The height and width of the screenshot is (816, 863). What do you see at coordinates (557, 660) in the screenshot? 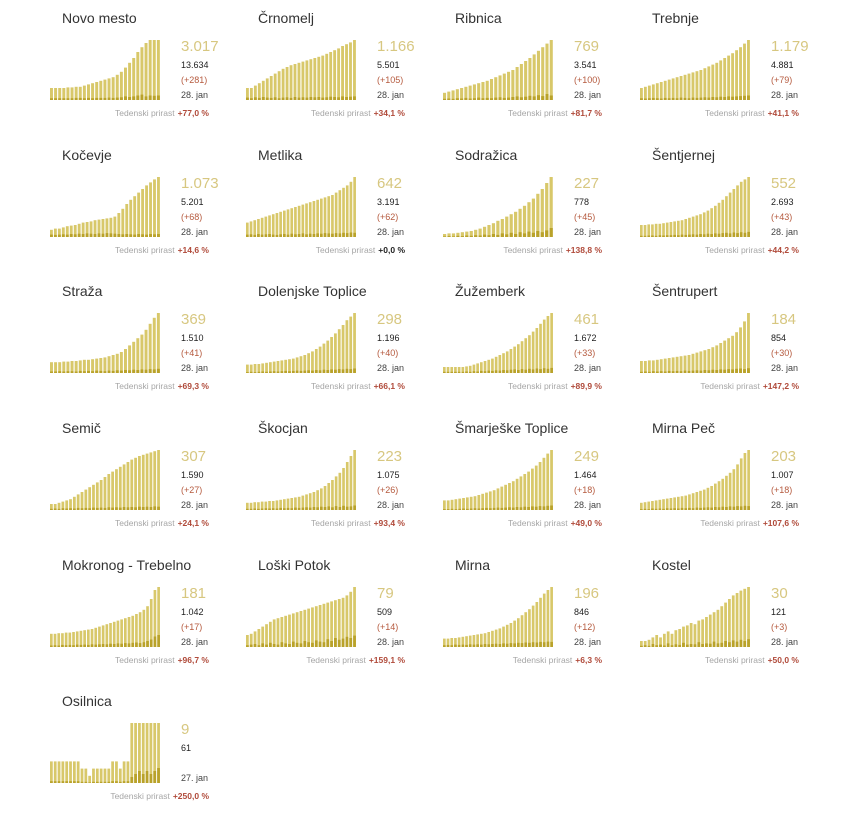
I see `weekly-growth: Tedenski prirast +6,3 %` at bounding box center [557, 660].